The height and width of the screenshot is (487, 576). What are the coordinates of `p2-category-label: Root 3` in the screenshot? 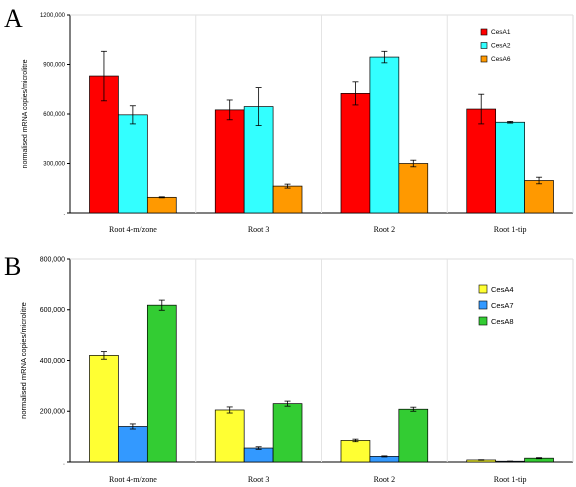 It's located at (259, 479).